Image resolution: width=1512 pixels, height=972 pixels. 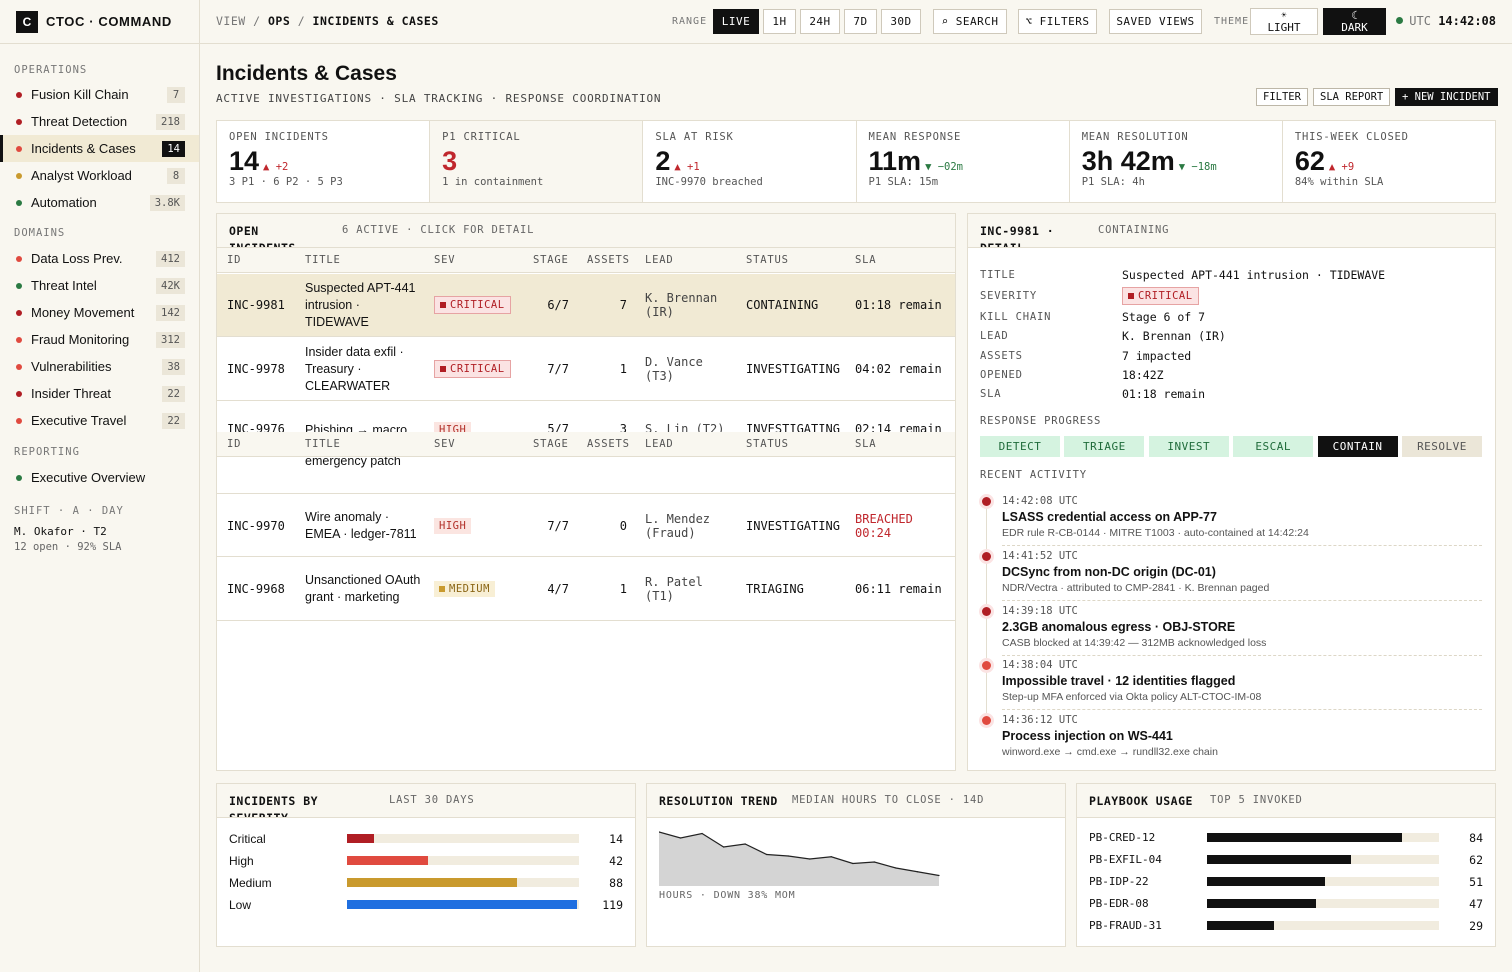 What do you see at coordinates (690, 21) in the screenshot?
I see `range-label: RANGE` at bounding box center [690, 21].